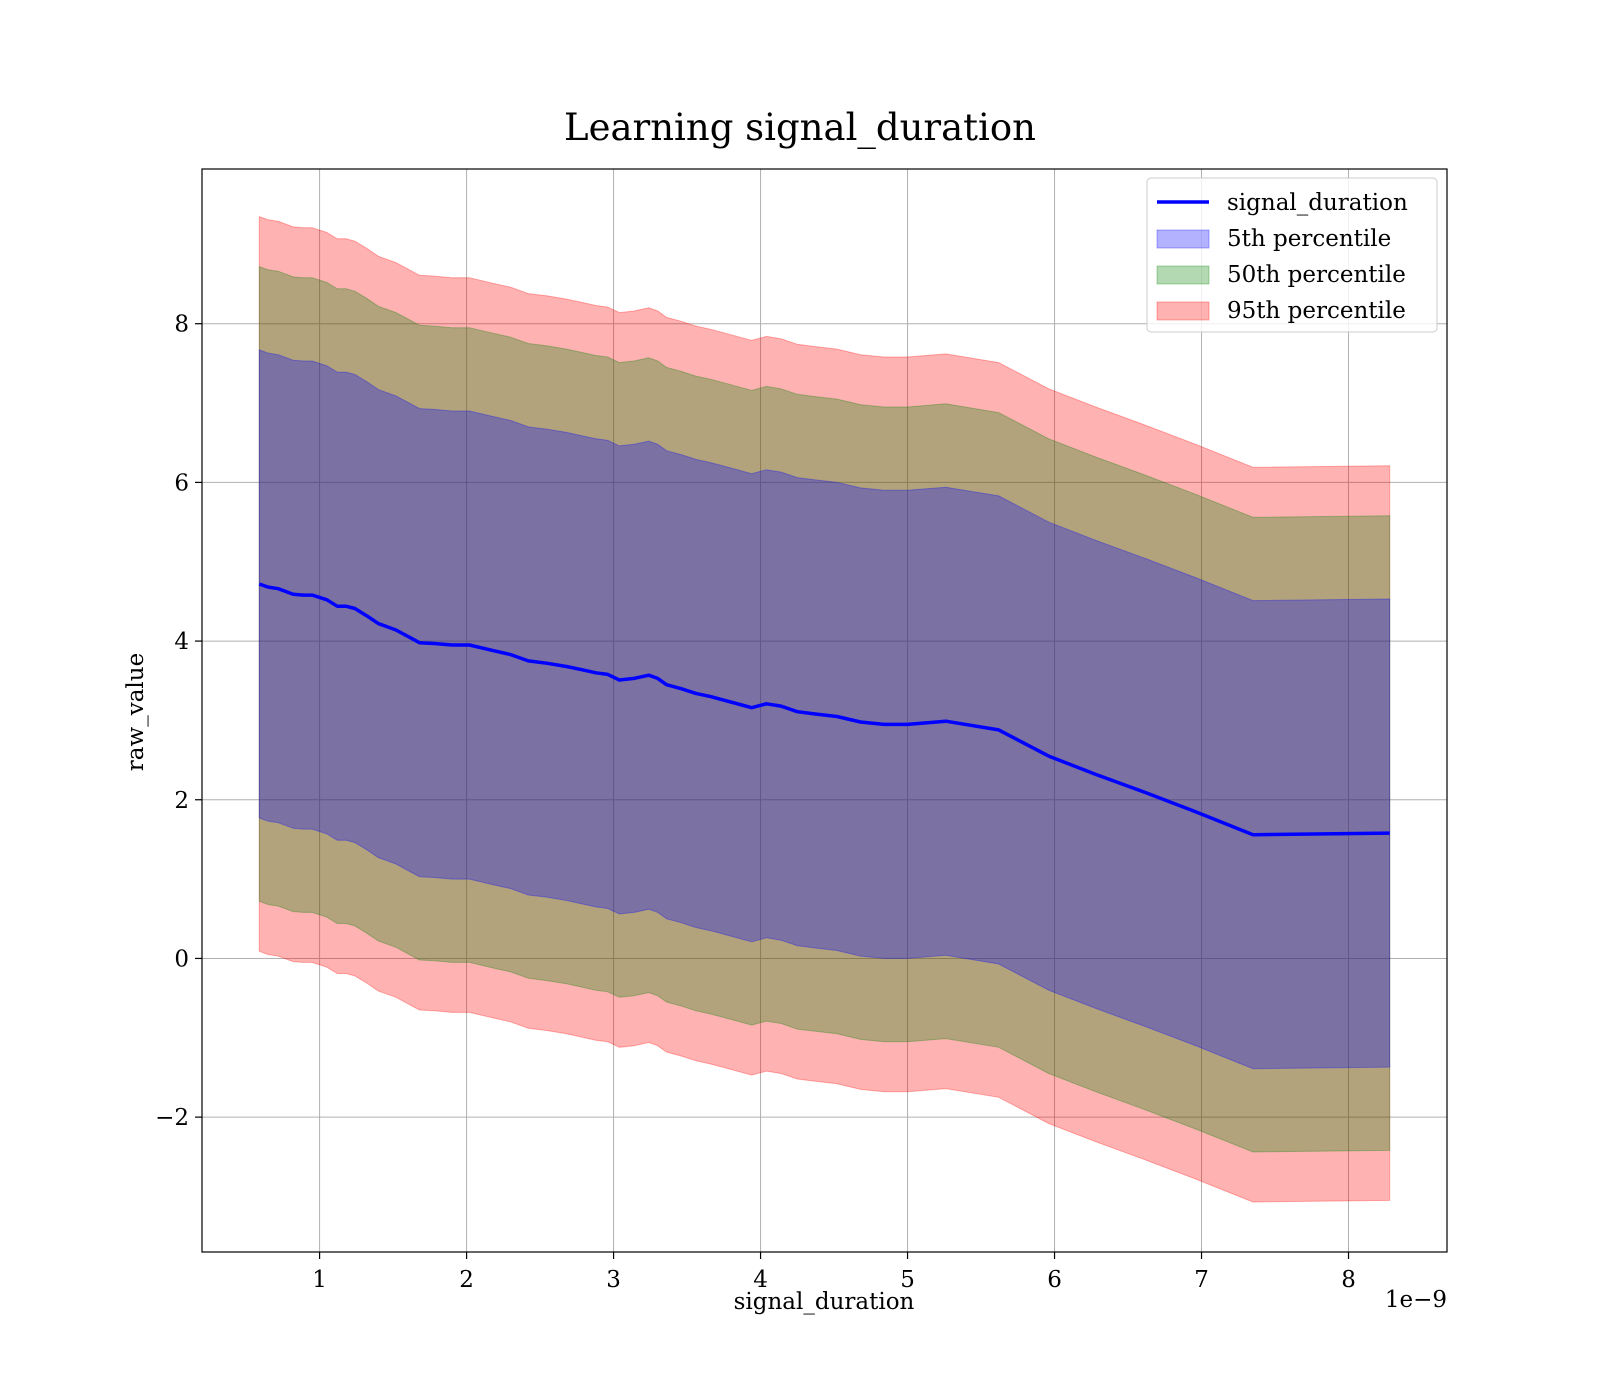  Describe the element at coordinates (1309, 239) in the screenshot. I see `legend-label: 5th percentile` at that location.